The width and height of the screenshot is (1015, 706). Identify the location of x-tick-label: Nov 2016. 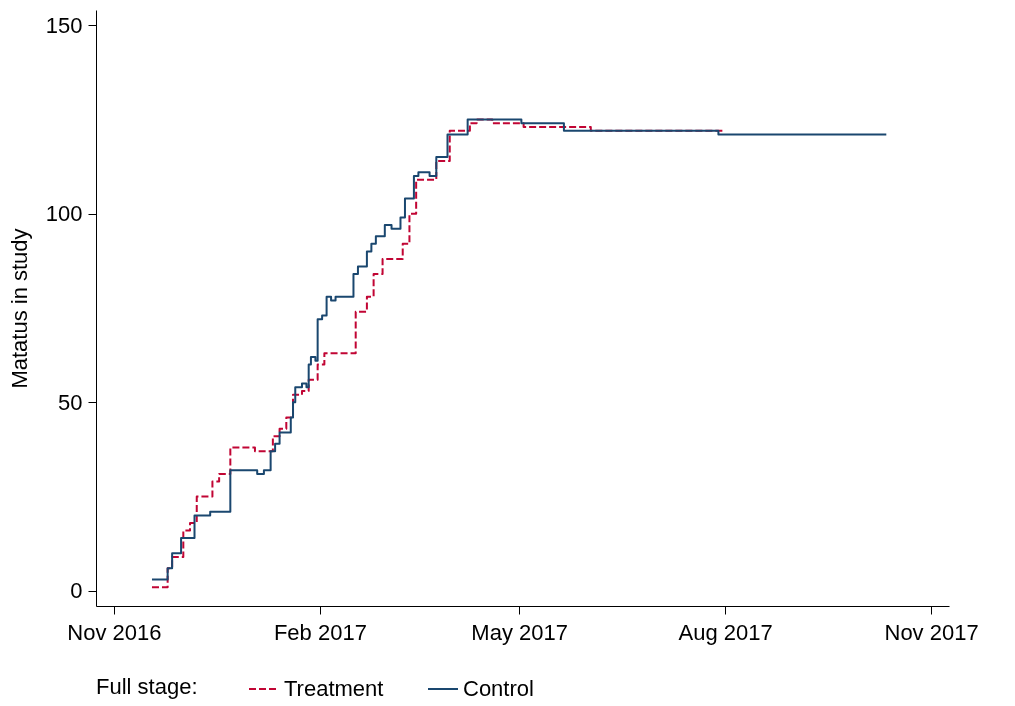
(114, 632).